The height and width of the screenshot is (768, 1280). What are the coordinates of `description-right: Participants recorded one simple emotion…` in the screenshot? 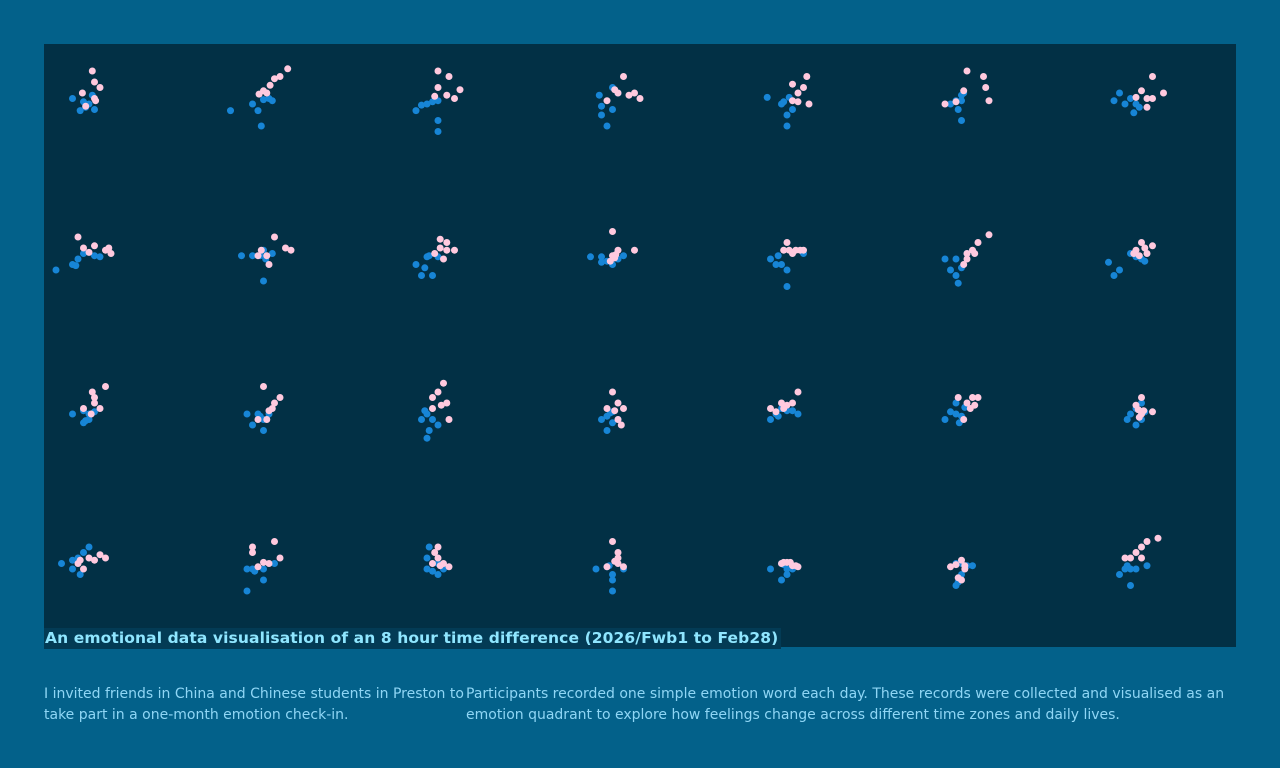 It's located at (845, 704).